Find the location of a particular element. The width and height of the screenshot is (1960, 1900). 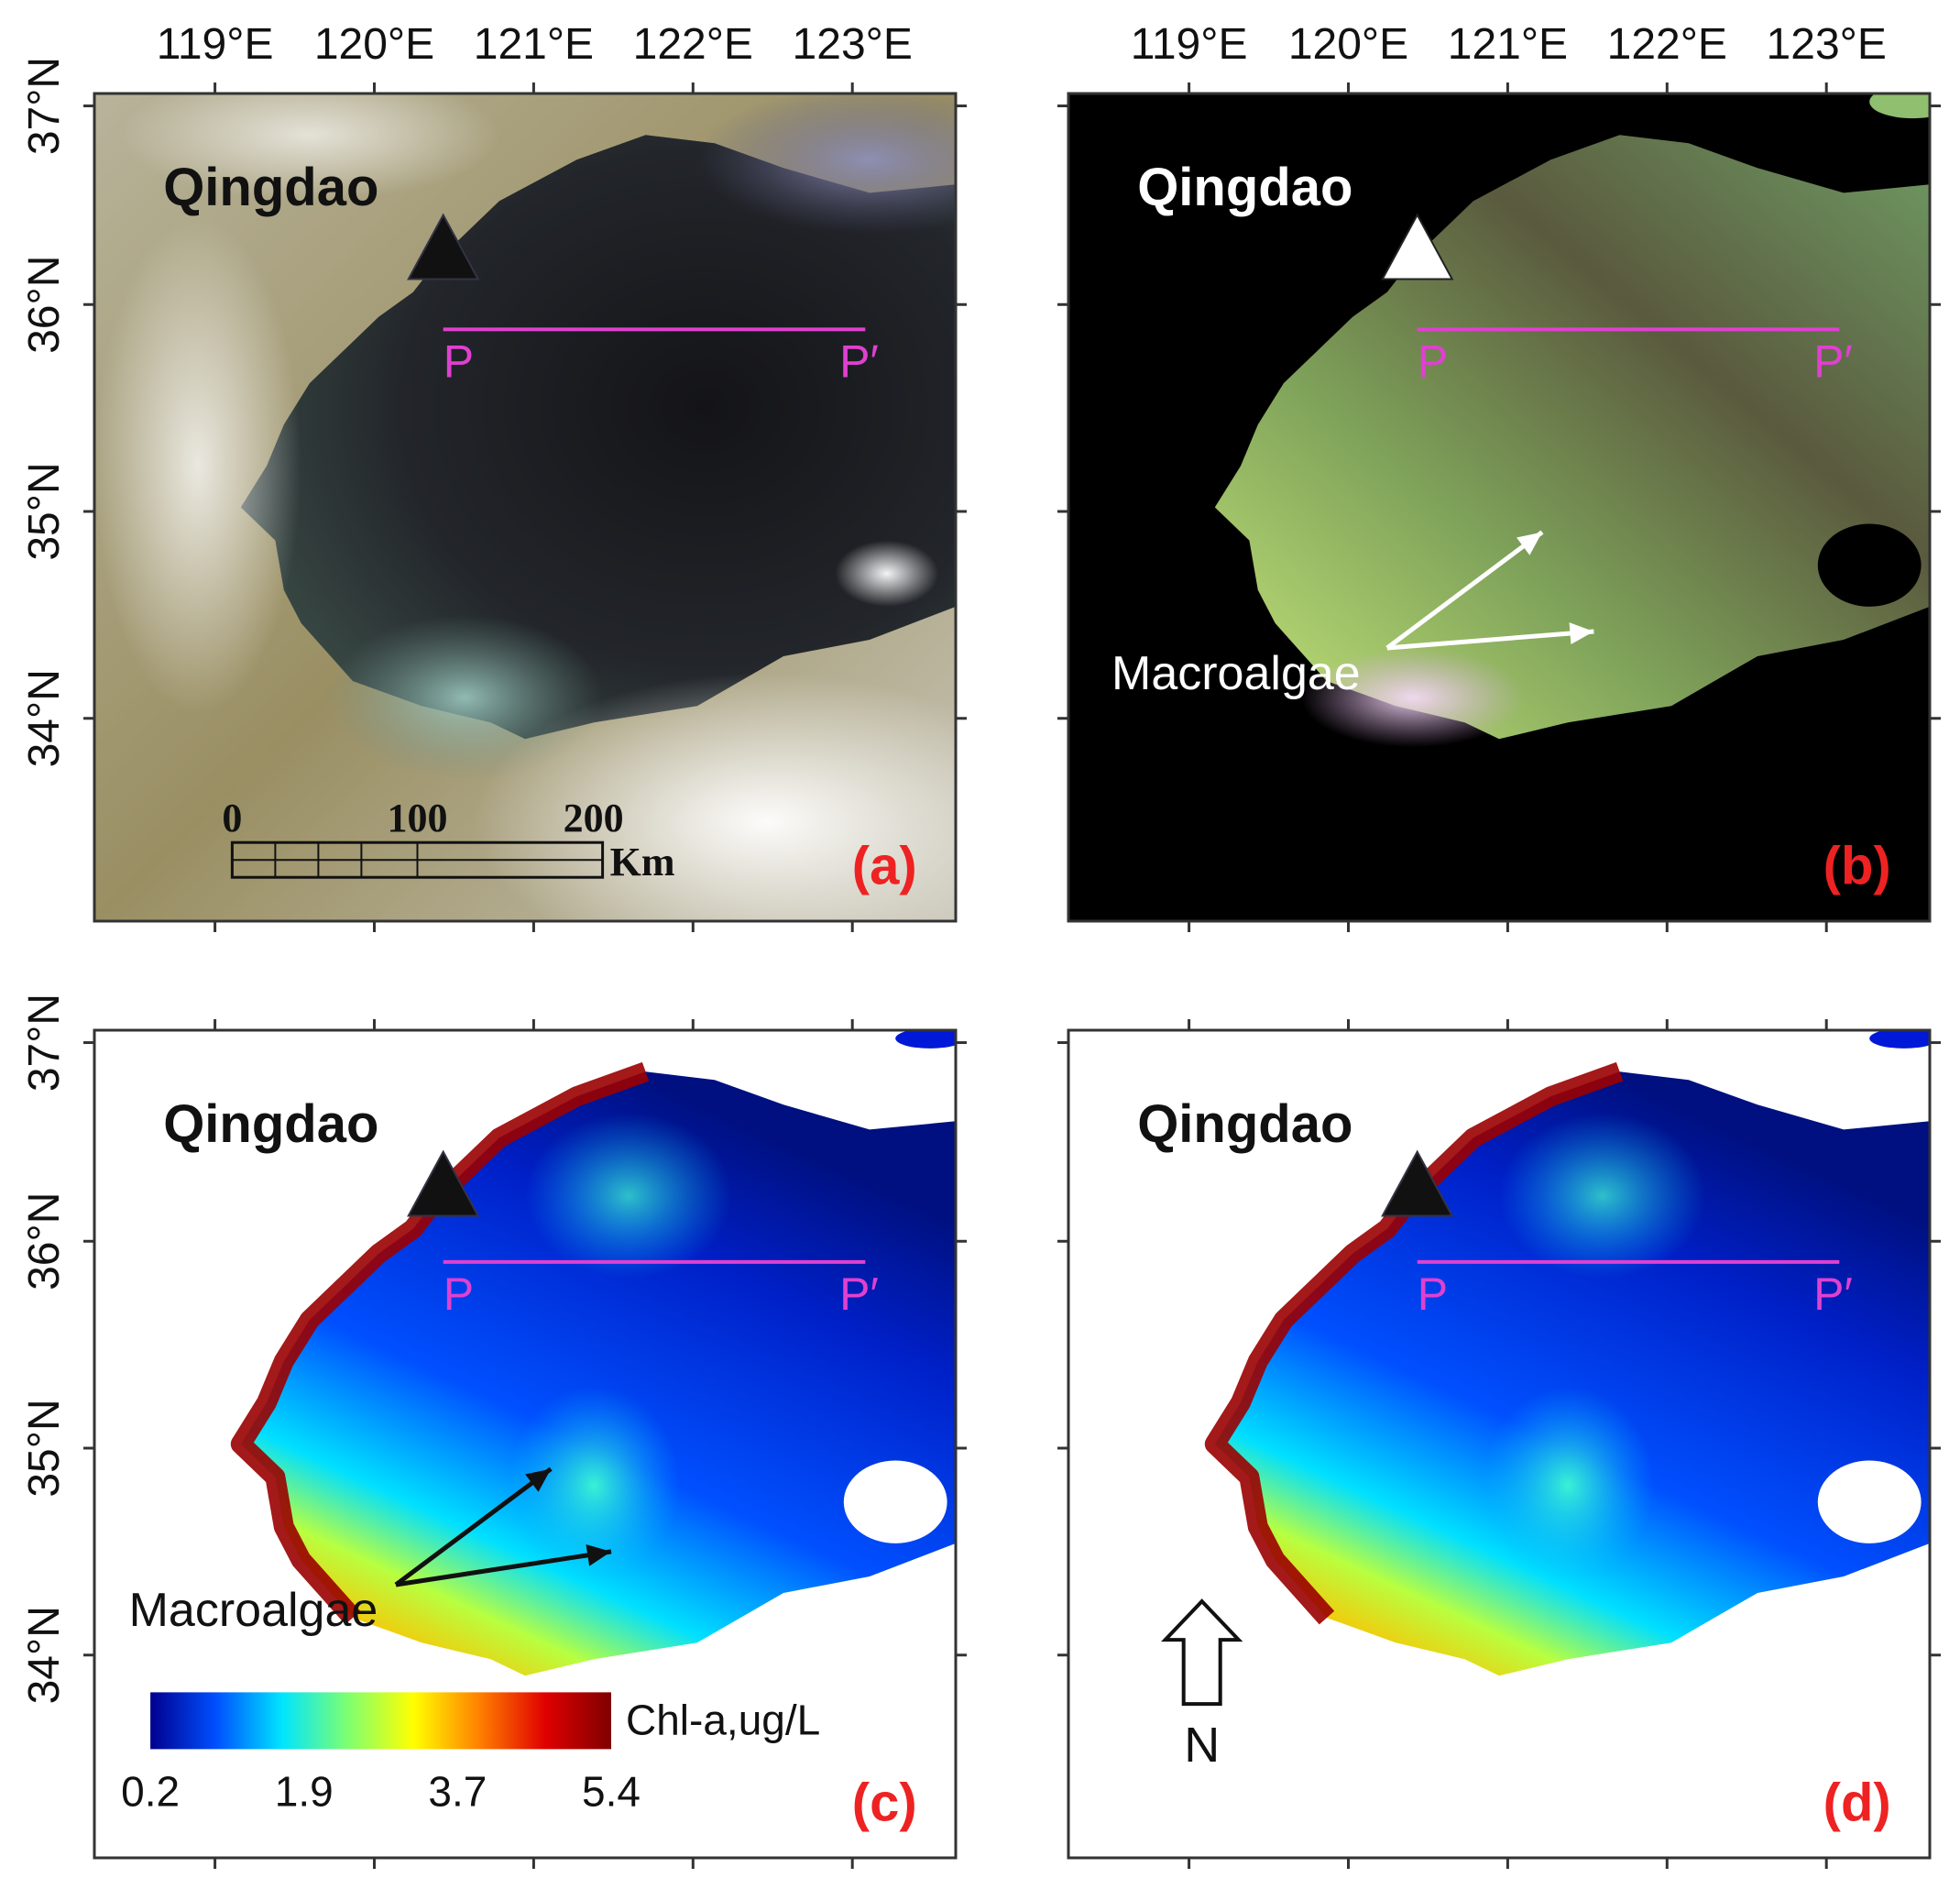

north-label: N is located at coordinates (1202, 1745).